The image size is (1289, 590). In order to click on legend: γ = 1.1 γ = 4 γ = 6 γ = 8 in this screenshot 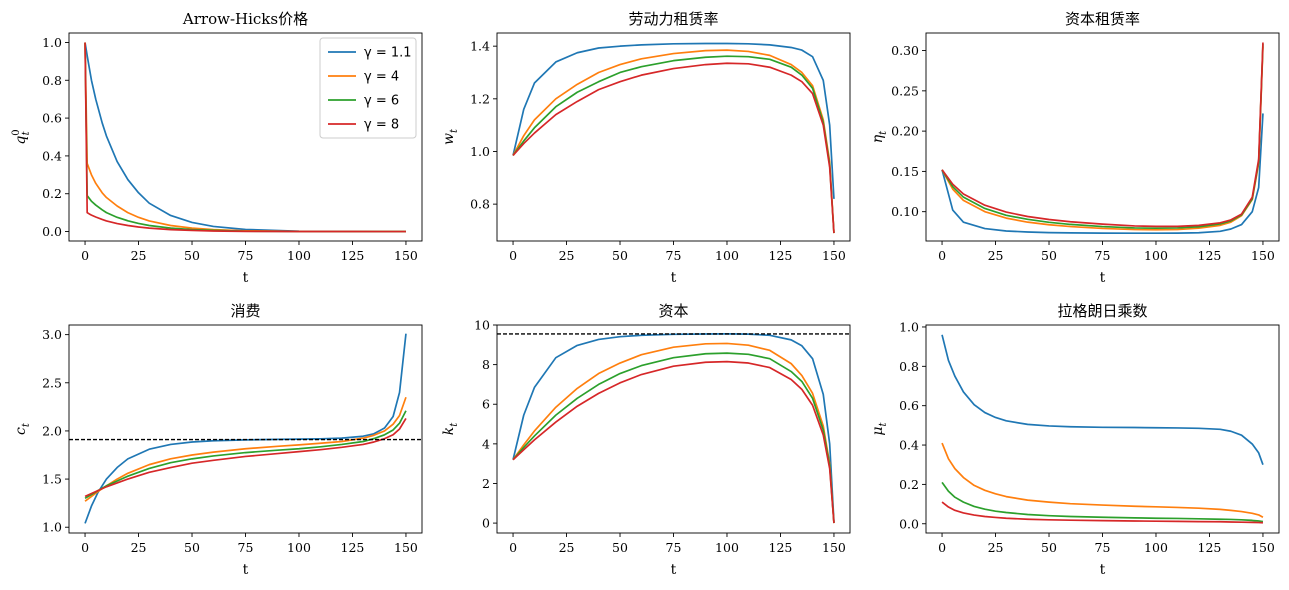, I will do `click(368, 88)`.